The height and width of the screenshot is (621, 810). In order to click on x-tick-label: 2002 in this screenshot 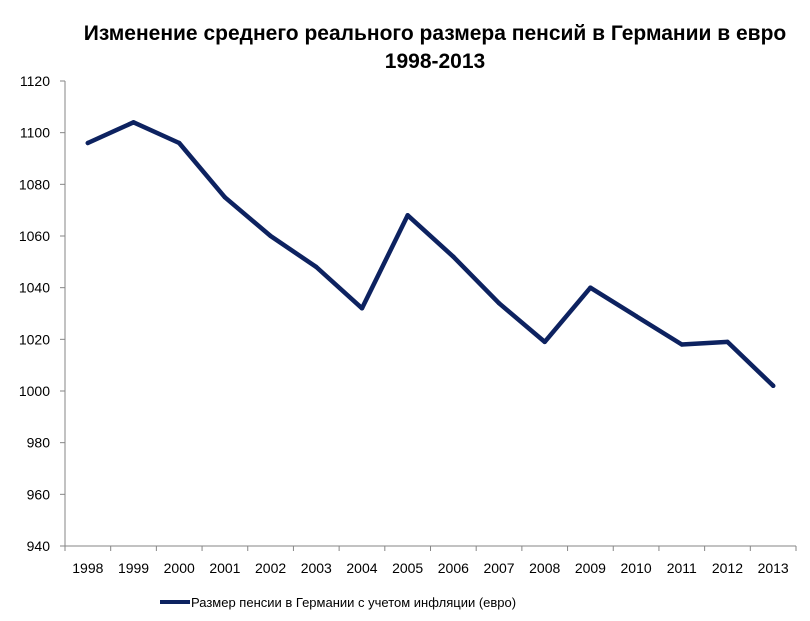, I will do `click(270, 568)`.